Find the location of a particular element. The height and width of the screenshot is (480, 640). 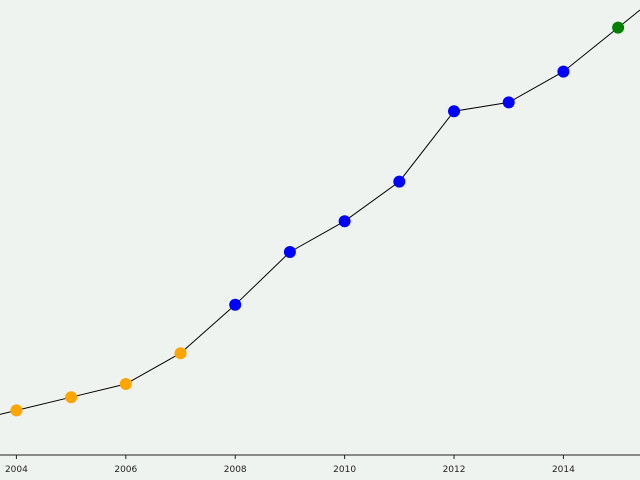

data-point-2004 is located at coordinates (16, 410).